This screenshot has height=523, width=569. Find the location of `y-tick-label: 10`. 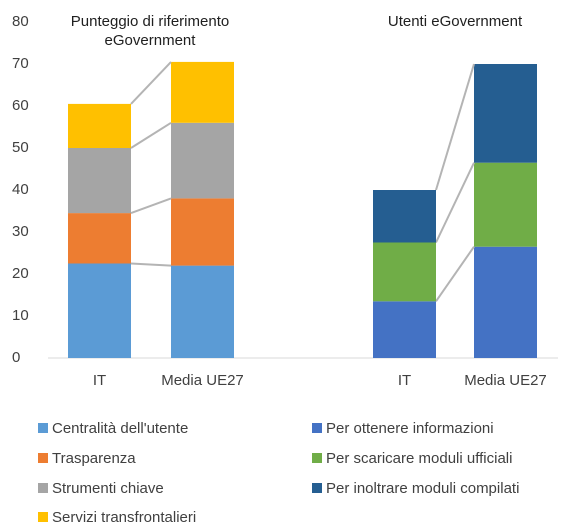

y-tick-label: 10 is located at coordinates (20, 315).